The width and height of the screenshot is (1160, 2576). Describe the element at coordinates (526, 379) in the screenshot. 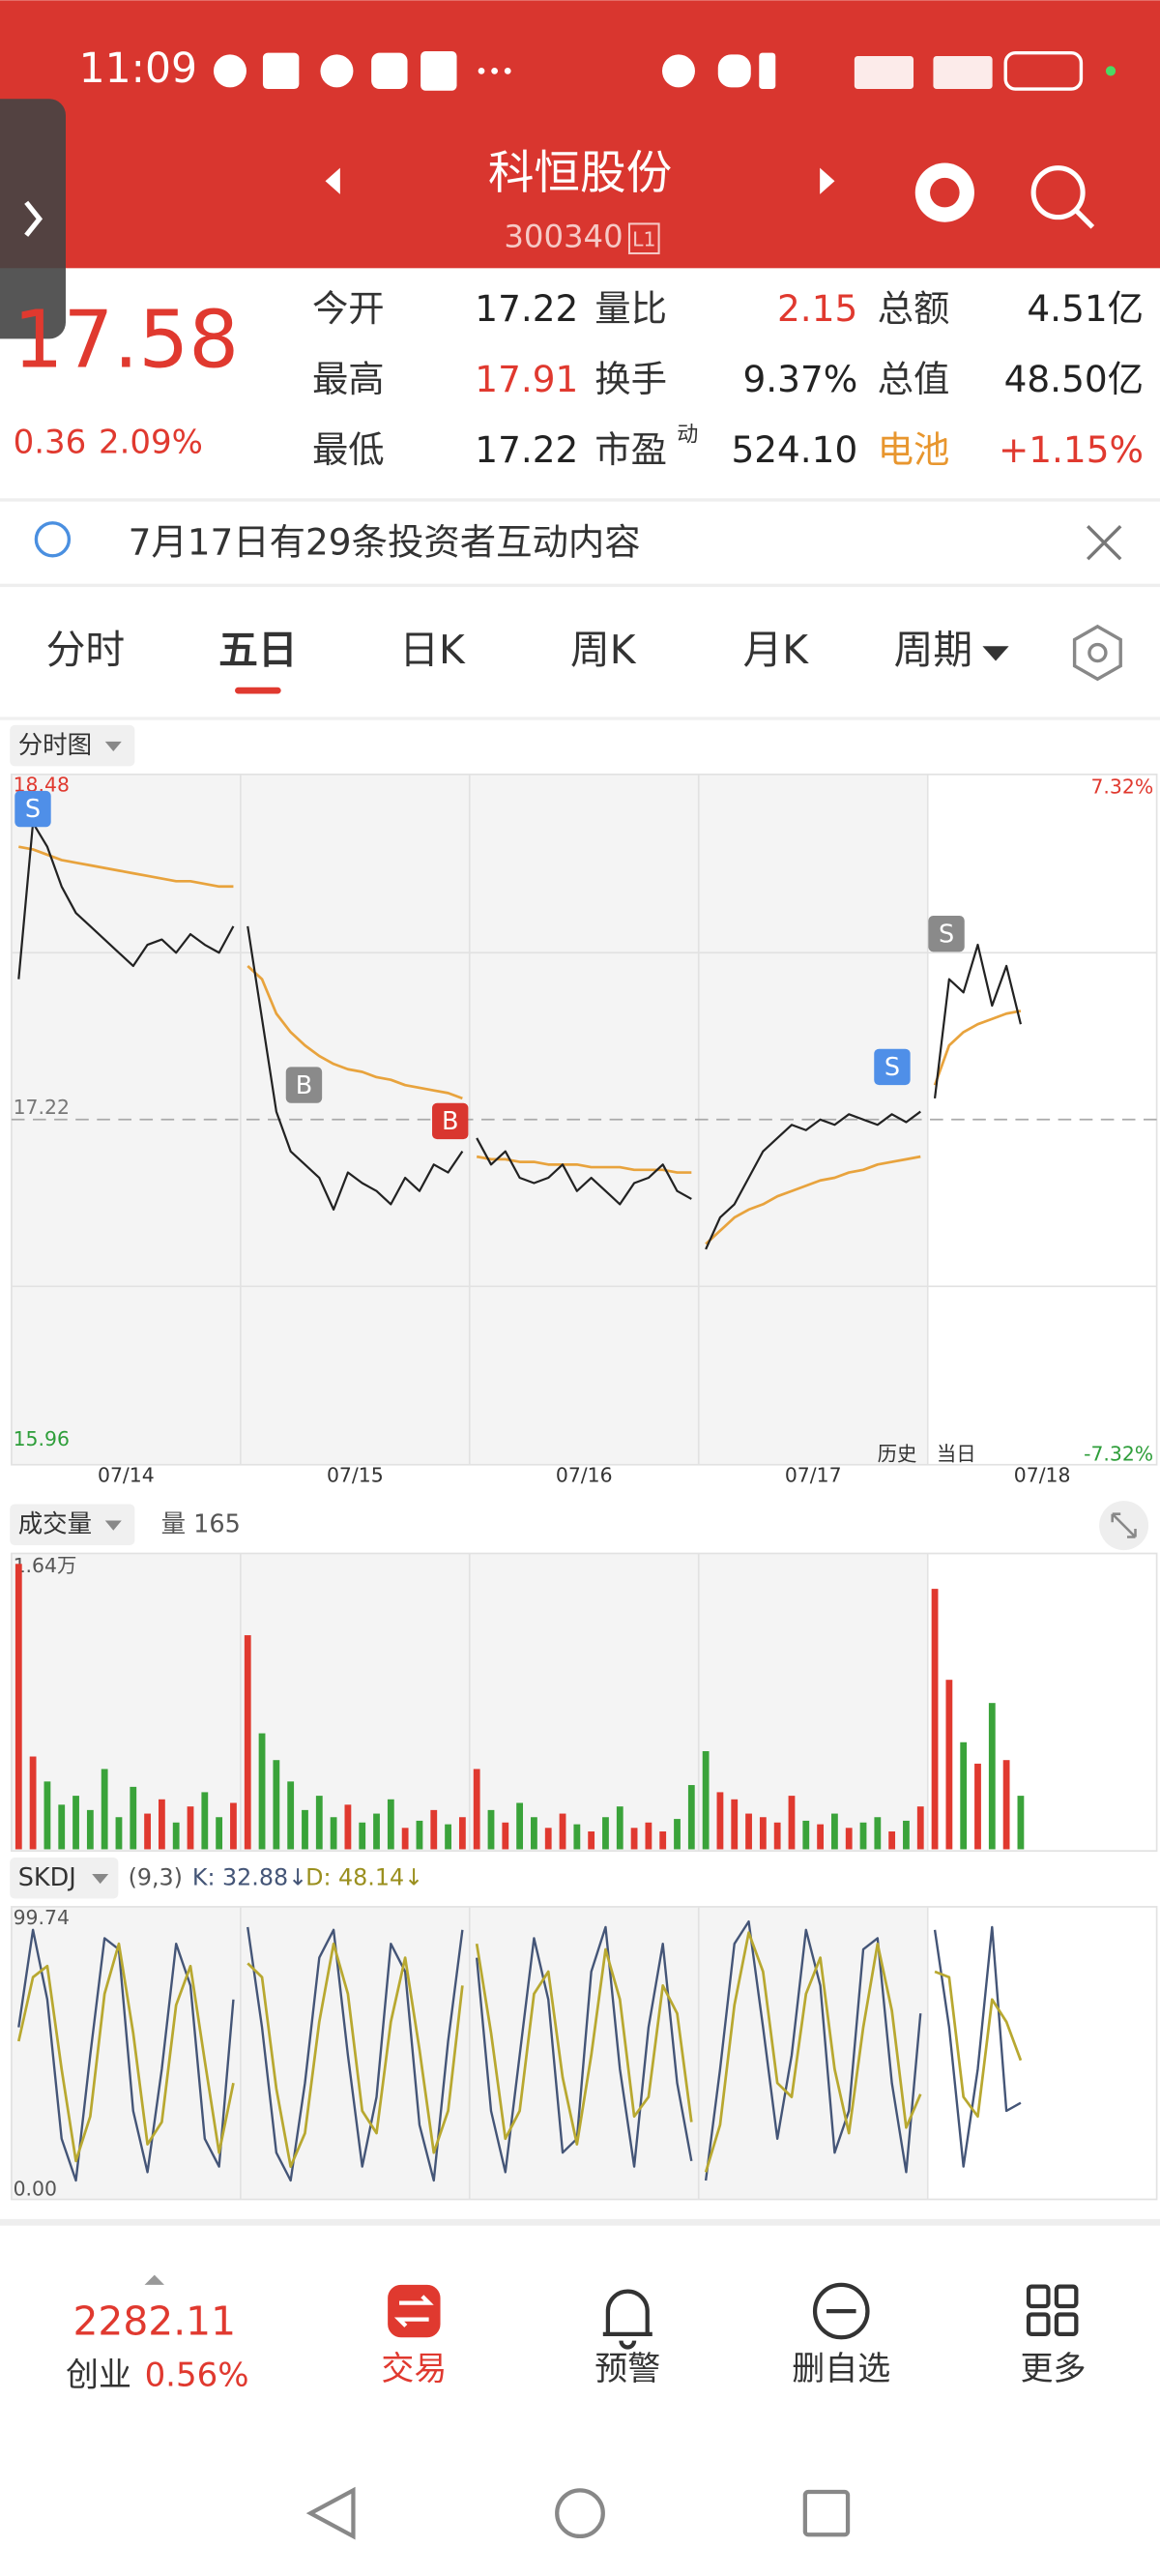

I see `field-value: 17.91` at that location.